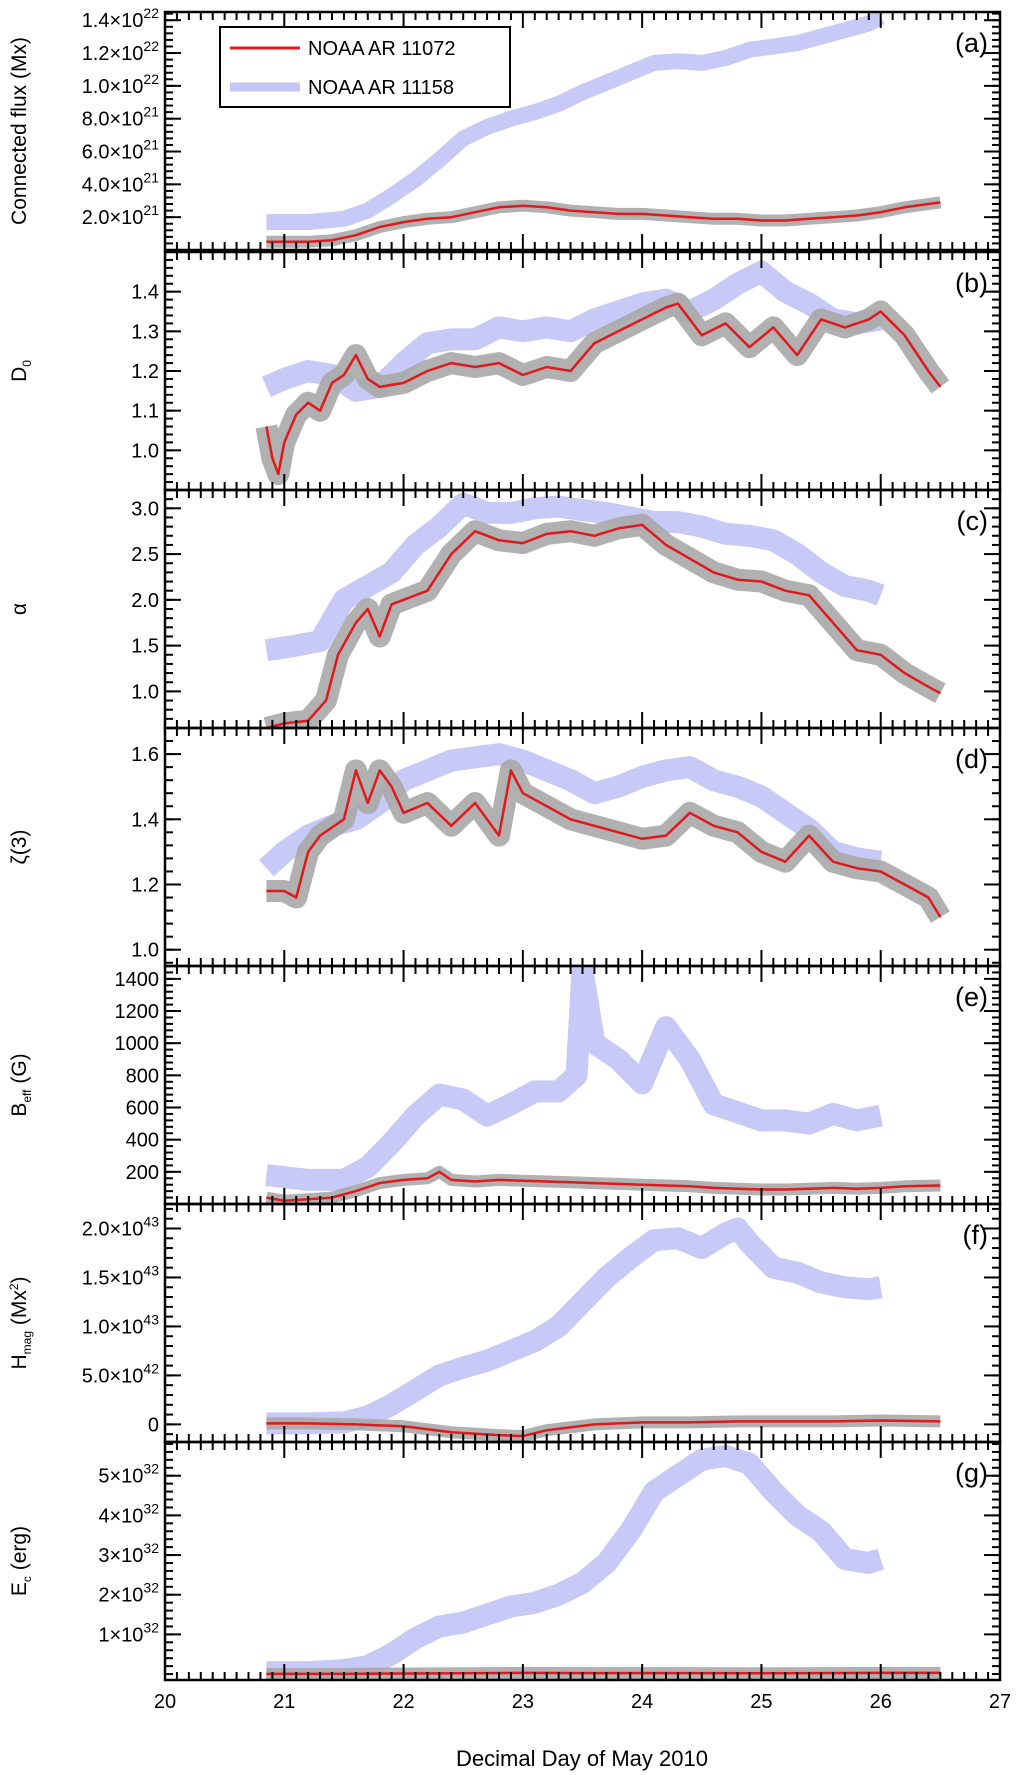 This screenshot has height=1775, width=1024. What do you see at coordinates (403, 1702) in the screenshot?
I see `x-tick-label: 22` at bounding box center [403, 1702].